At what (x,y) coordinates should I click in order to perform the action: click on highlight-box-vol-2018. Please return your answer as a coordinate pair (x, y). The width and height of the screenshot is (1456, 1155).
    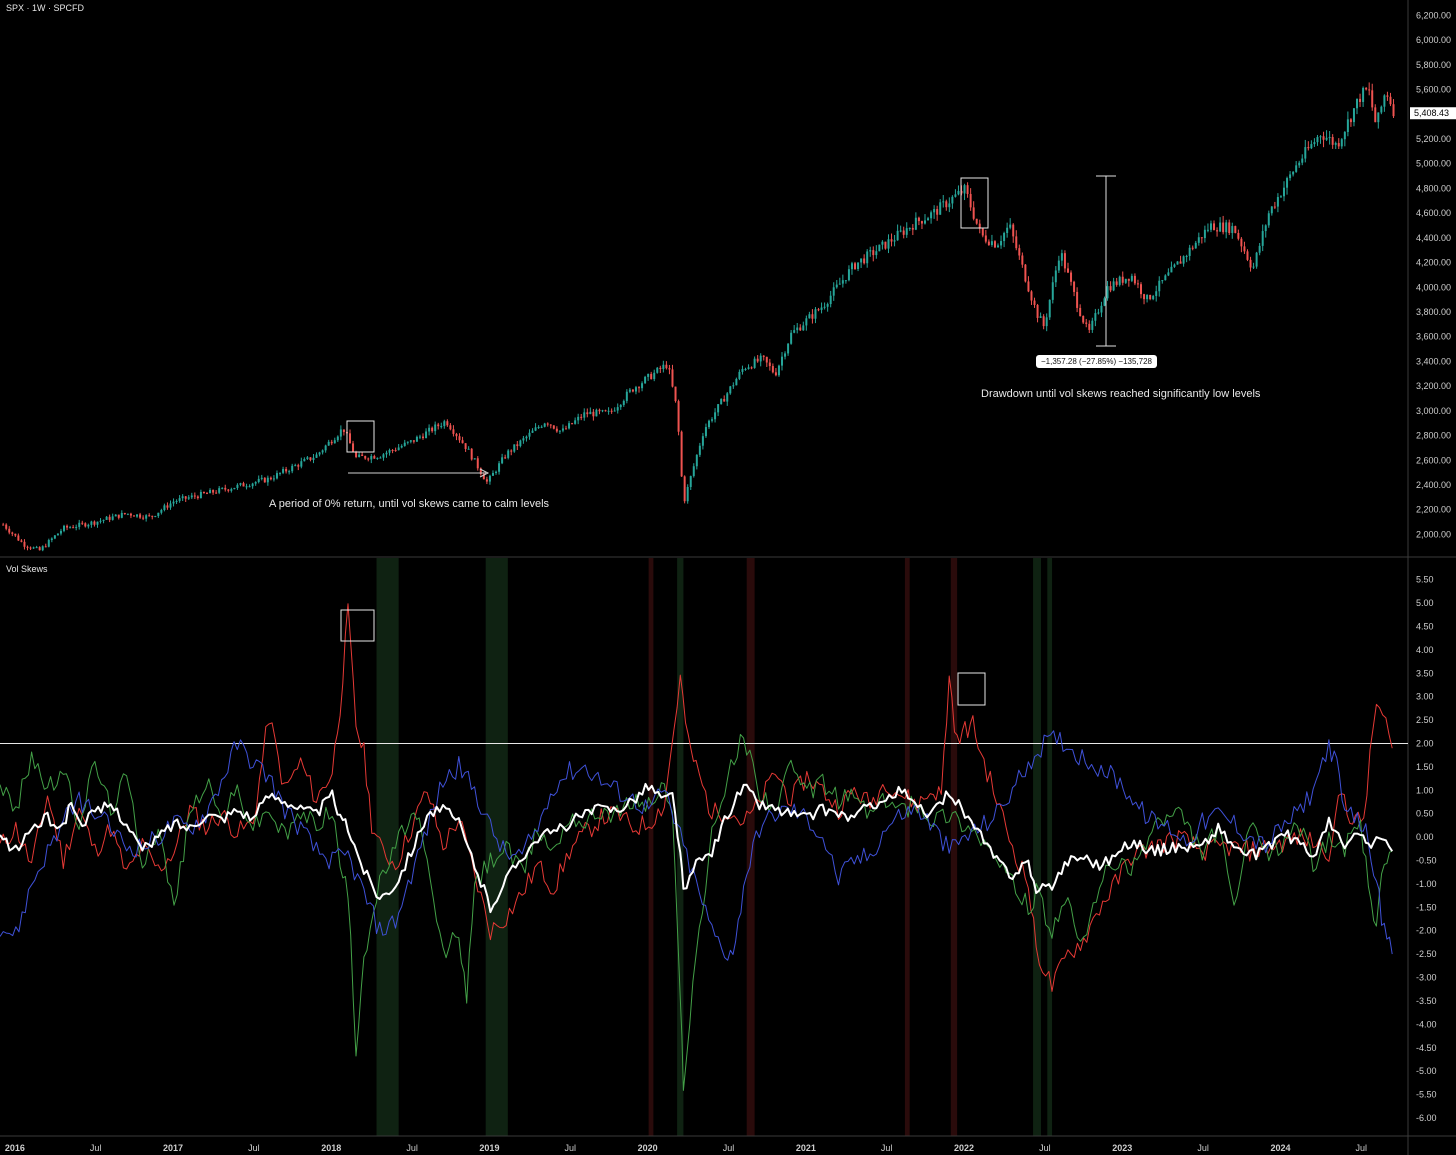
    Looking at the image, I should click on (357, 625).